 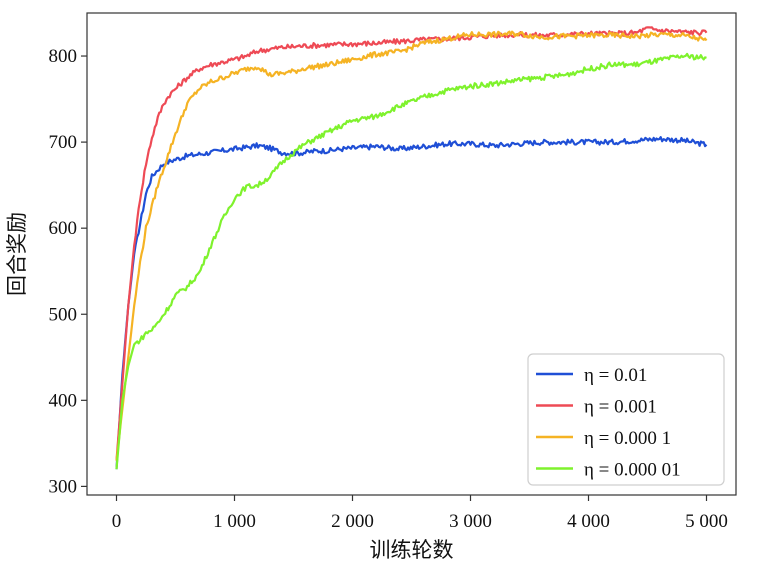 What do you see at coordinates (706, 521) in the screenshot?
I see `x-tick-label: 5 000` at bounding box center [706, 521].